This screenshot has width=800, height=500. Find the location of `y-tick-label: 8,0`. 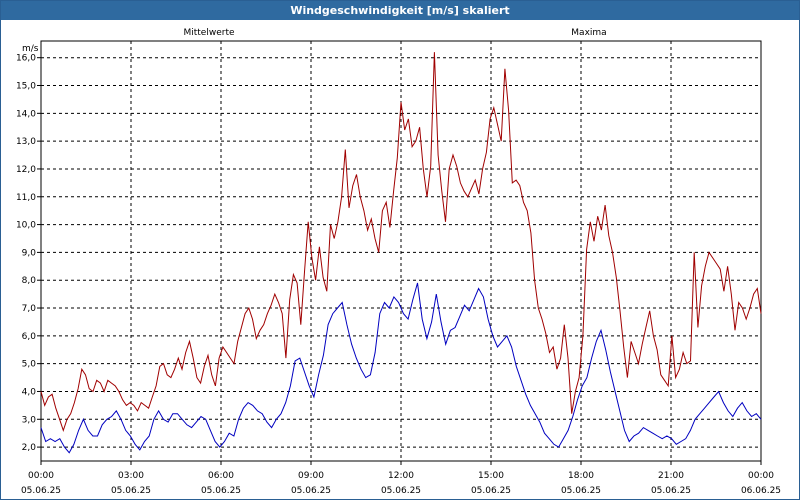

y-tick-label: 8,0 is located at coordinates (29, 281).